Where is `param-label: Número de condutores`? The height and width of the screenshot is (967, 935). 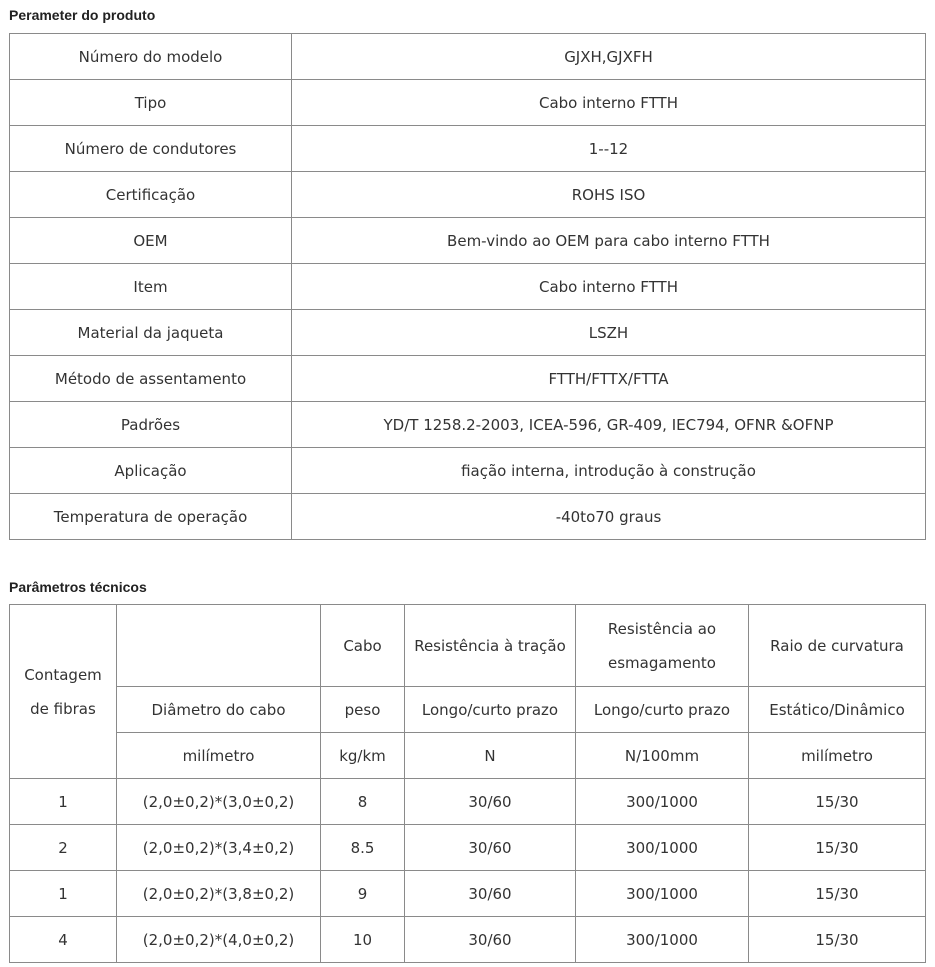 param-label: Número de condutores is located at coordinates (150, 148).